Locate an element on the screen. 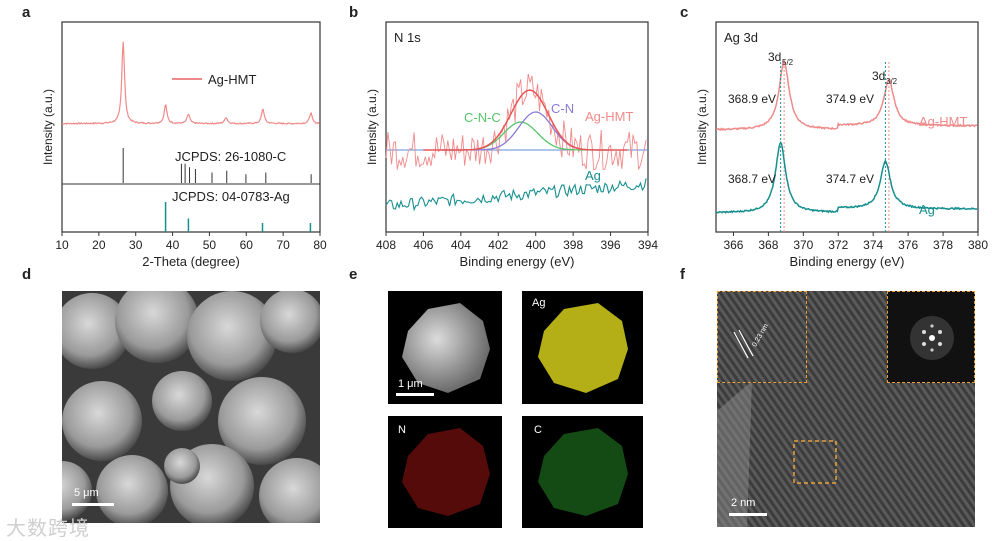  chart-b-xtick-label: 404 is located at coordinates (461, 245).